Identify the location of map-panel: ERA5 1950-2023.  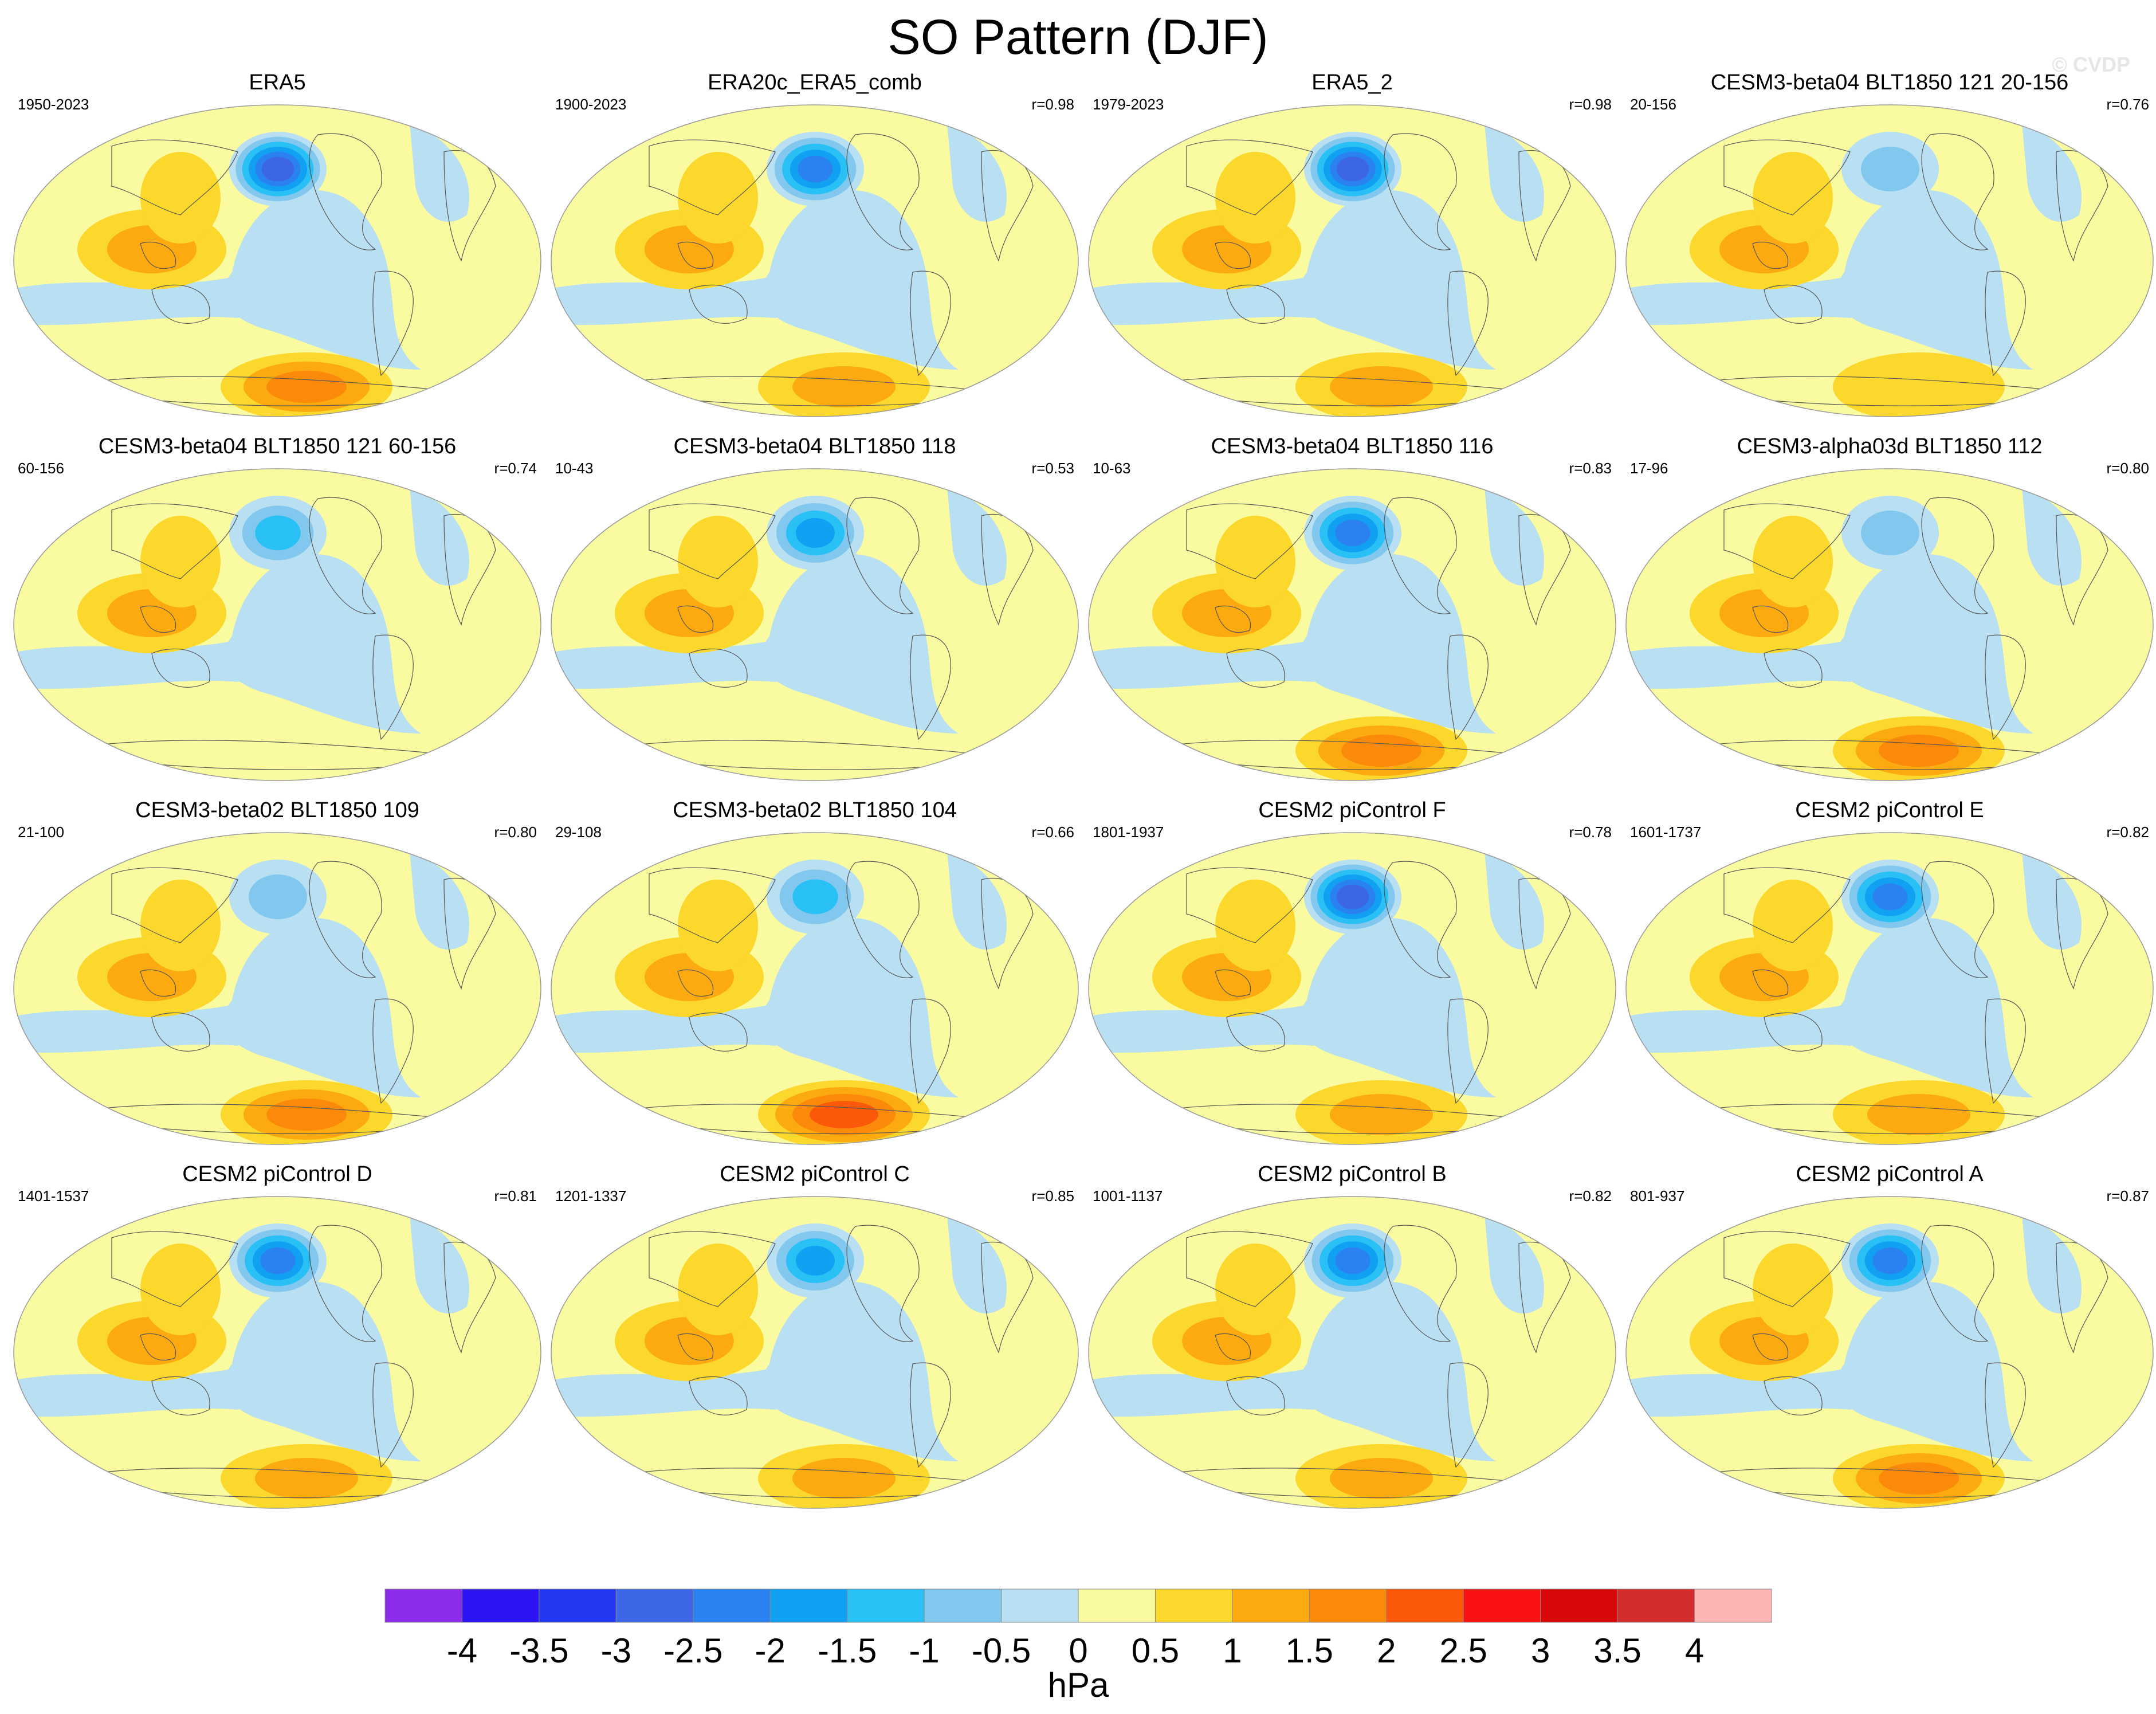
(277, 246).